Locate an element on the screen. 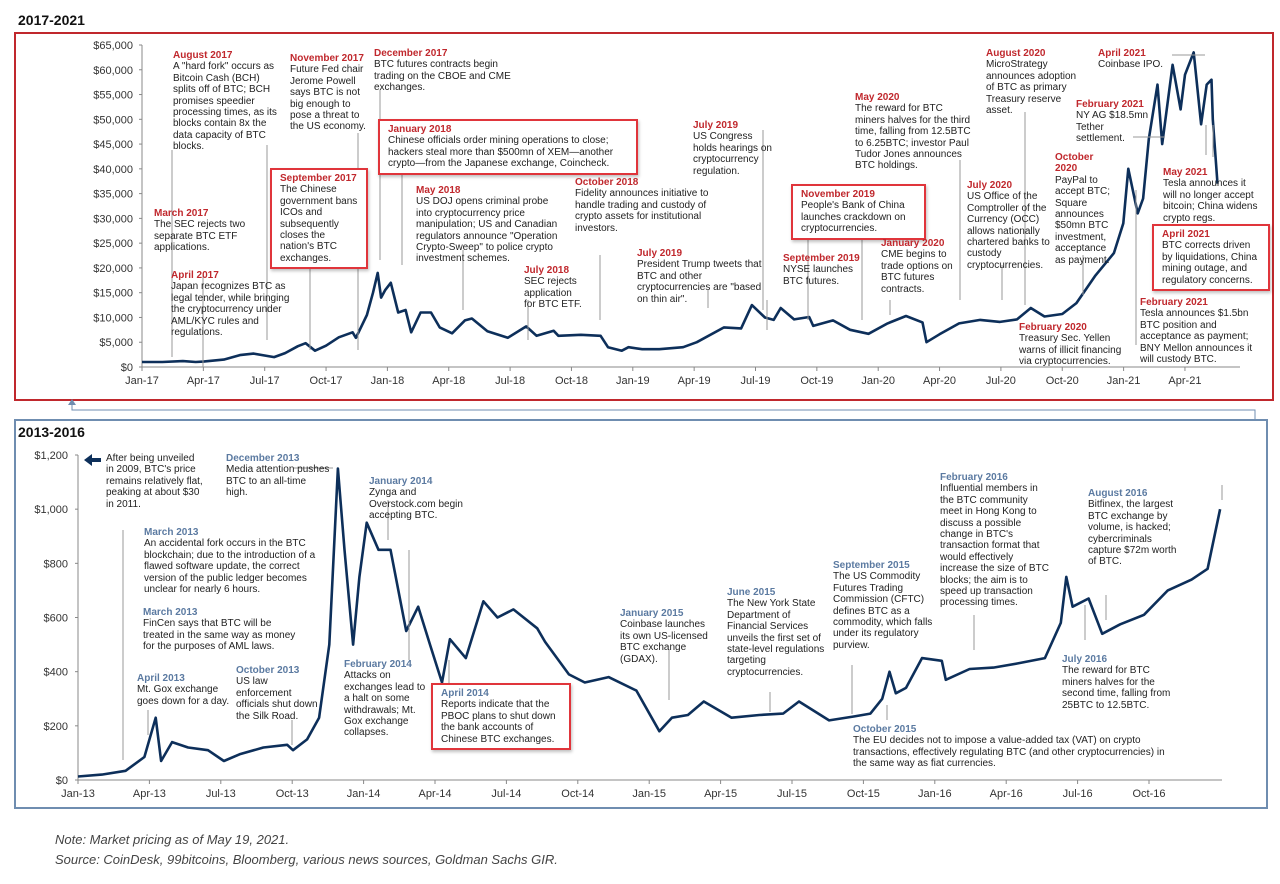 This screenshot has height=884, width=1280. top-annotation: September 2019 NYSE launches BTC futures. is located at coordinates (823, 270).